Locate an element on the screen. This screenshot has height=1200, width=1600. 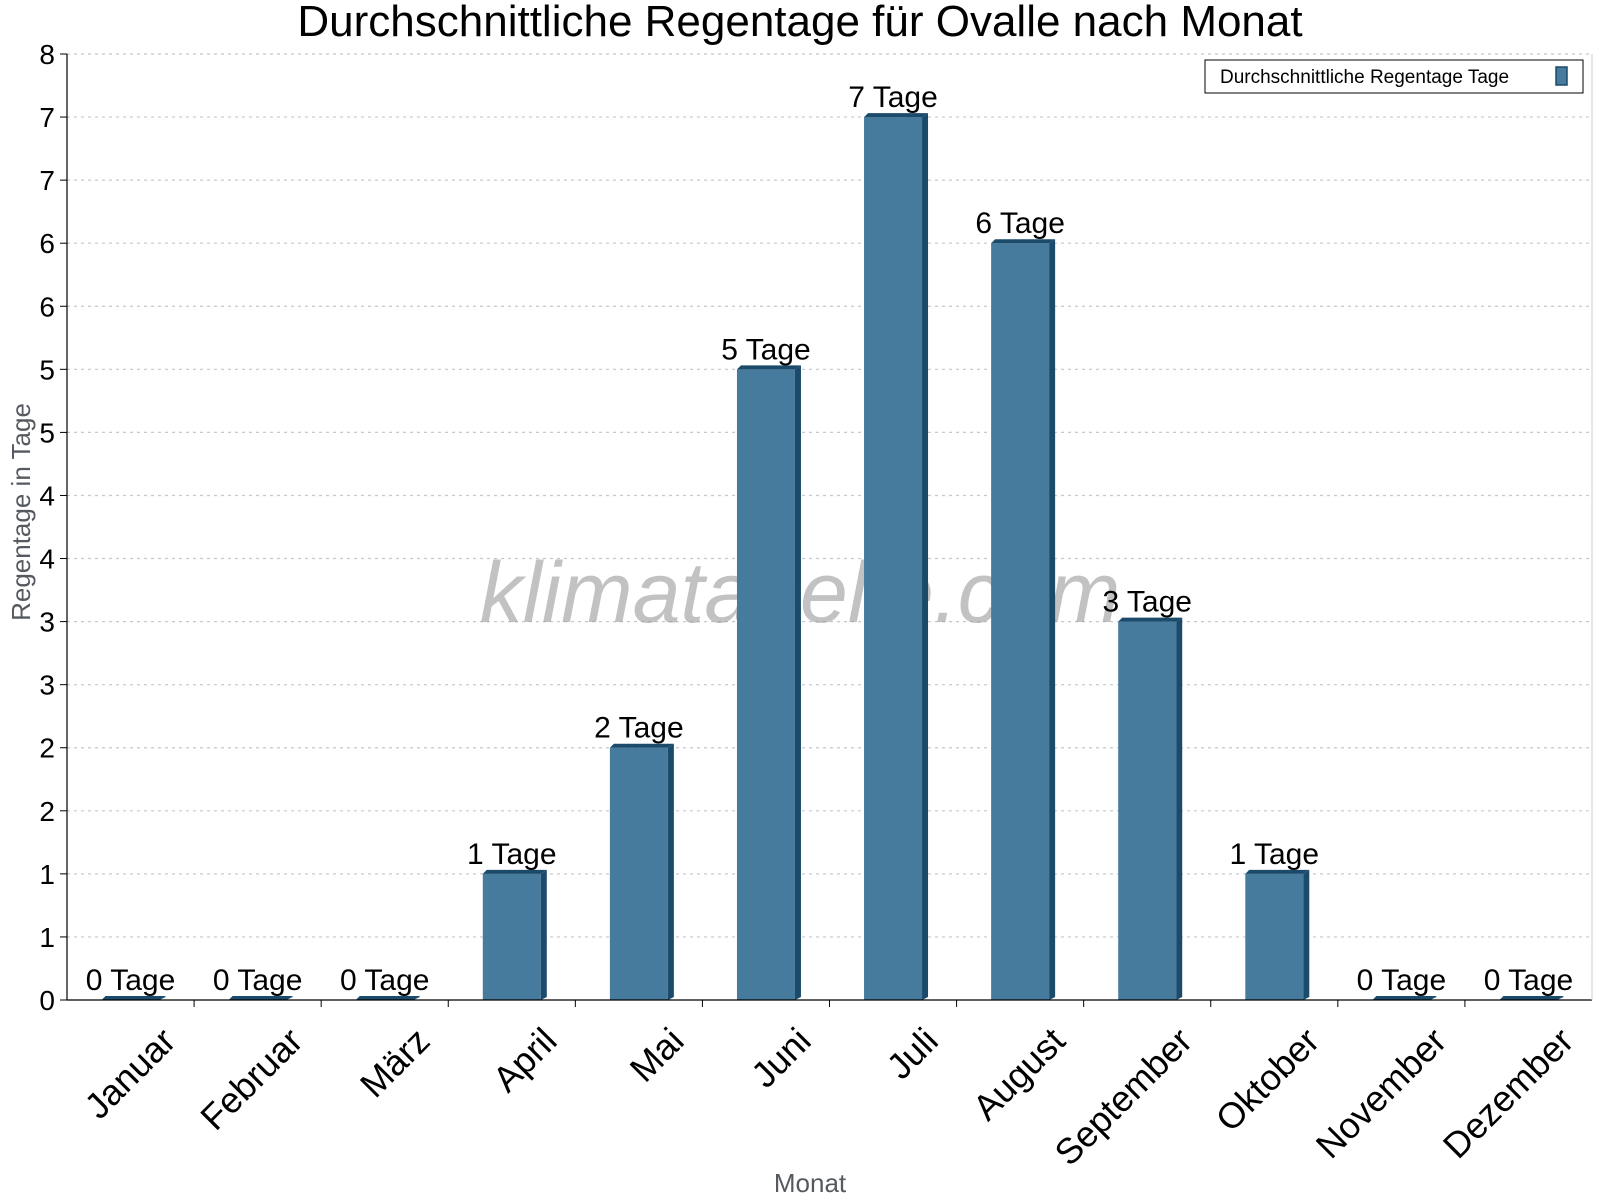
x-tick-label: Juli is located at coordinates (912, 1053).